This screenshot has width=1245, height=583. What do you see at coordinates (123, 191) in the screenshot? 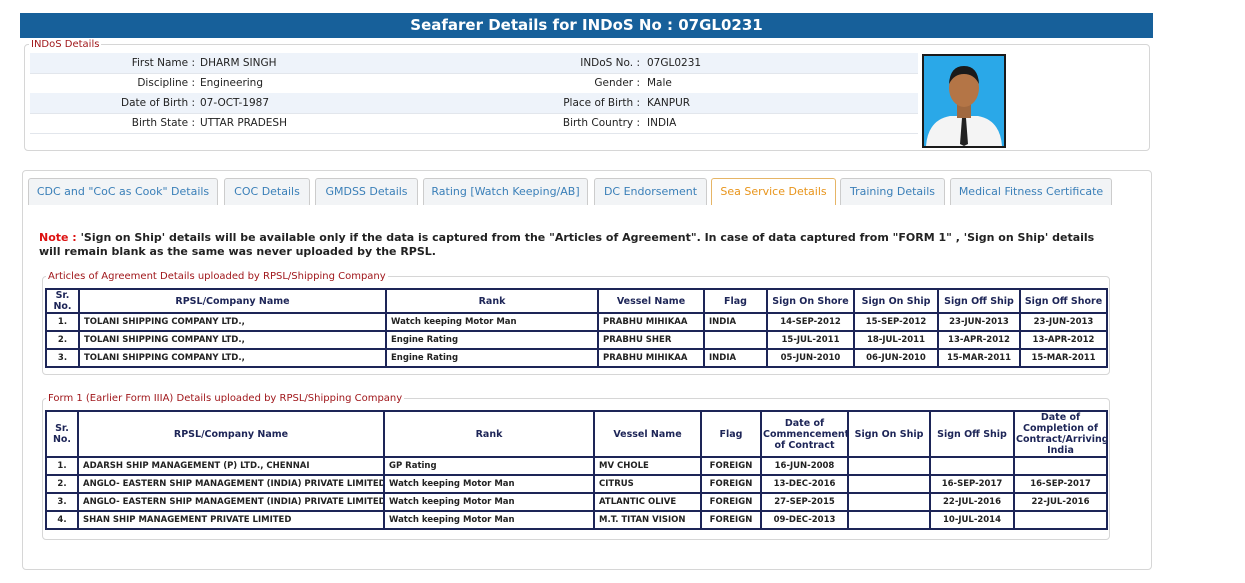
I see `tab: CDC and "CoC as Cook" Details` at bounding box center [123, 191].